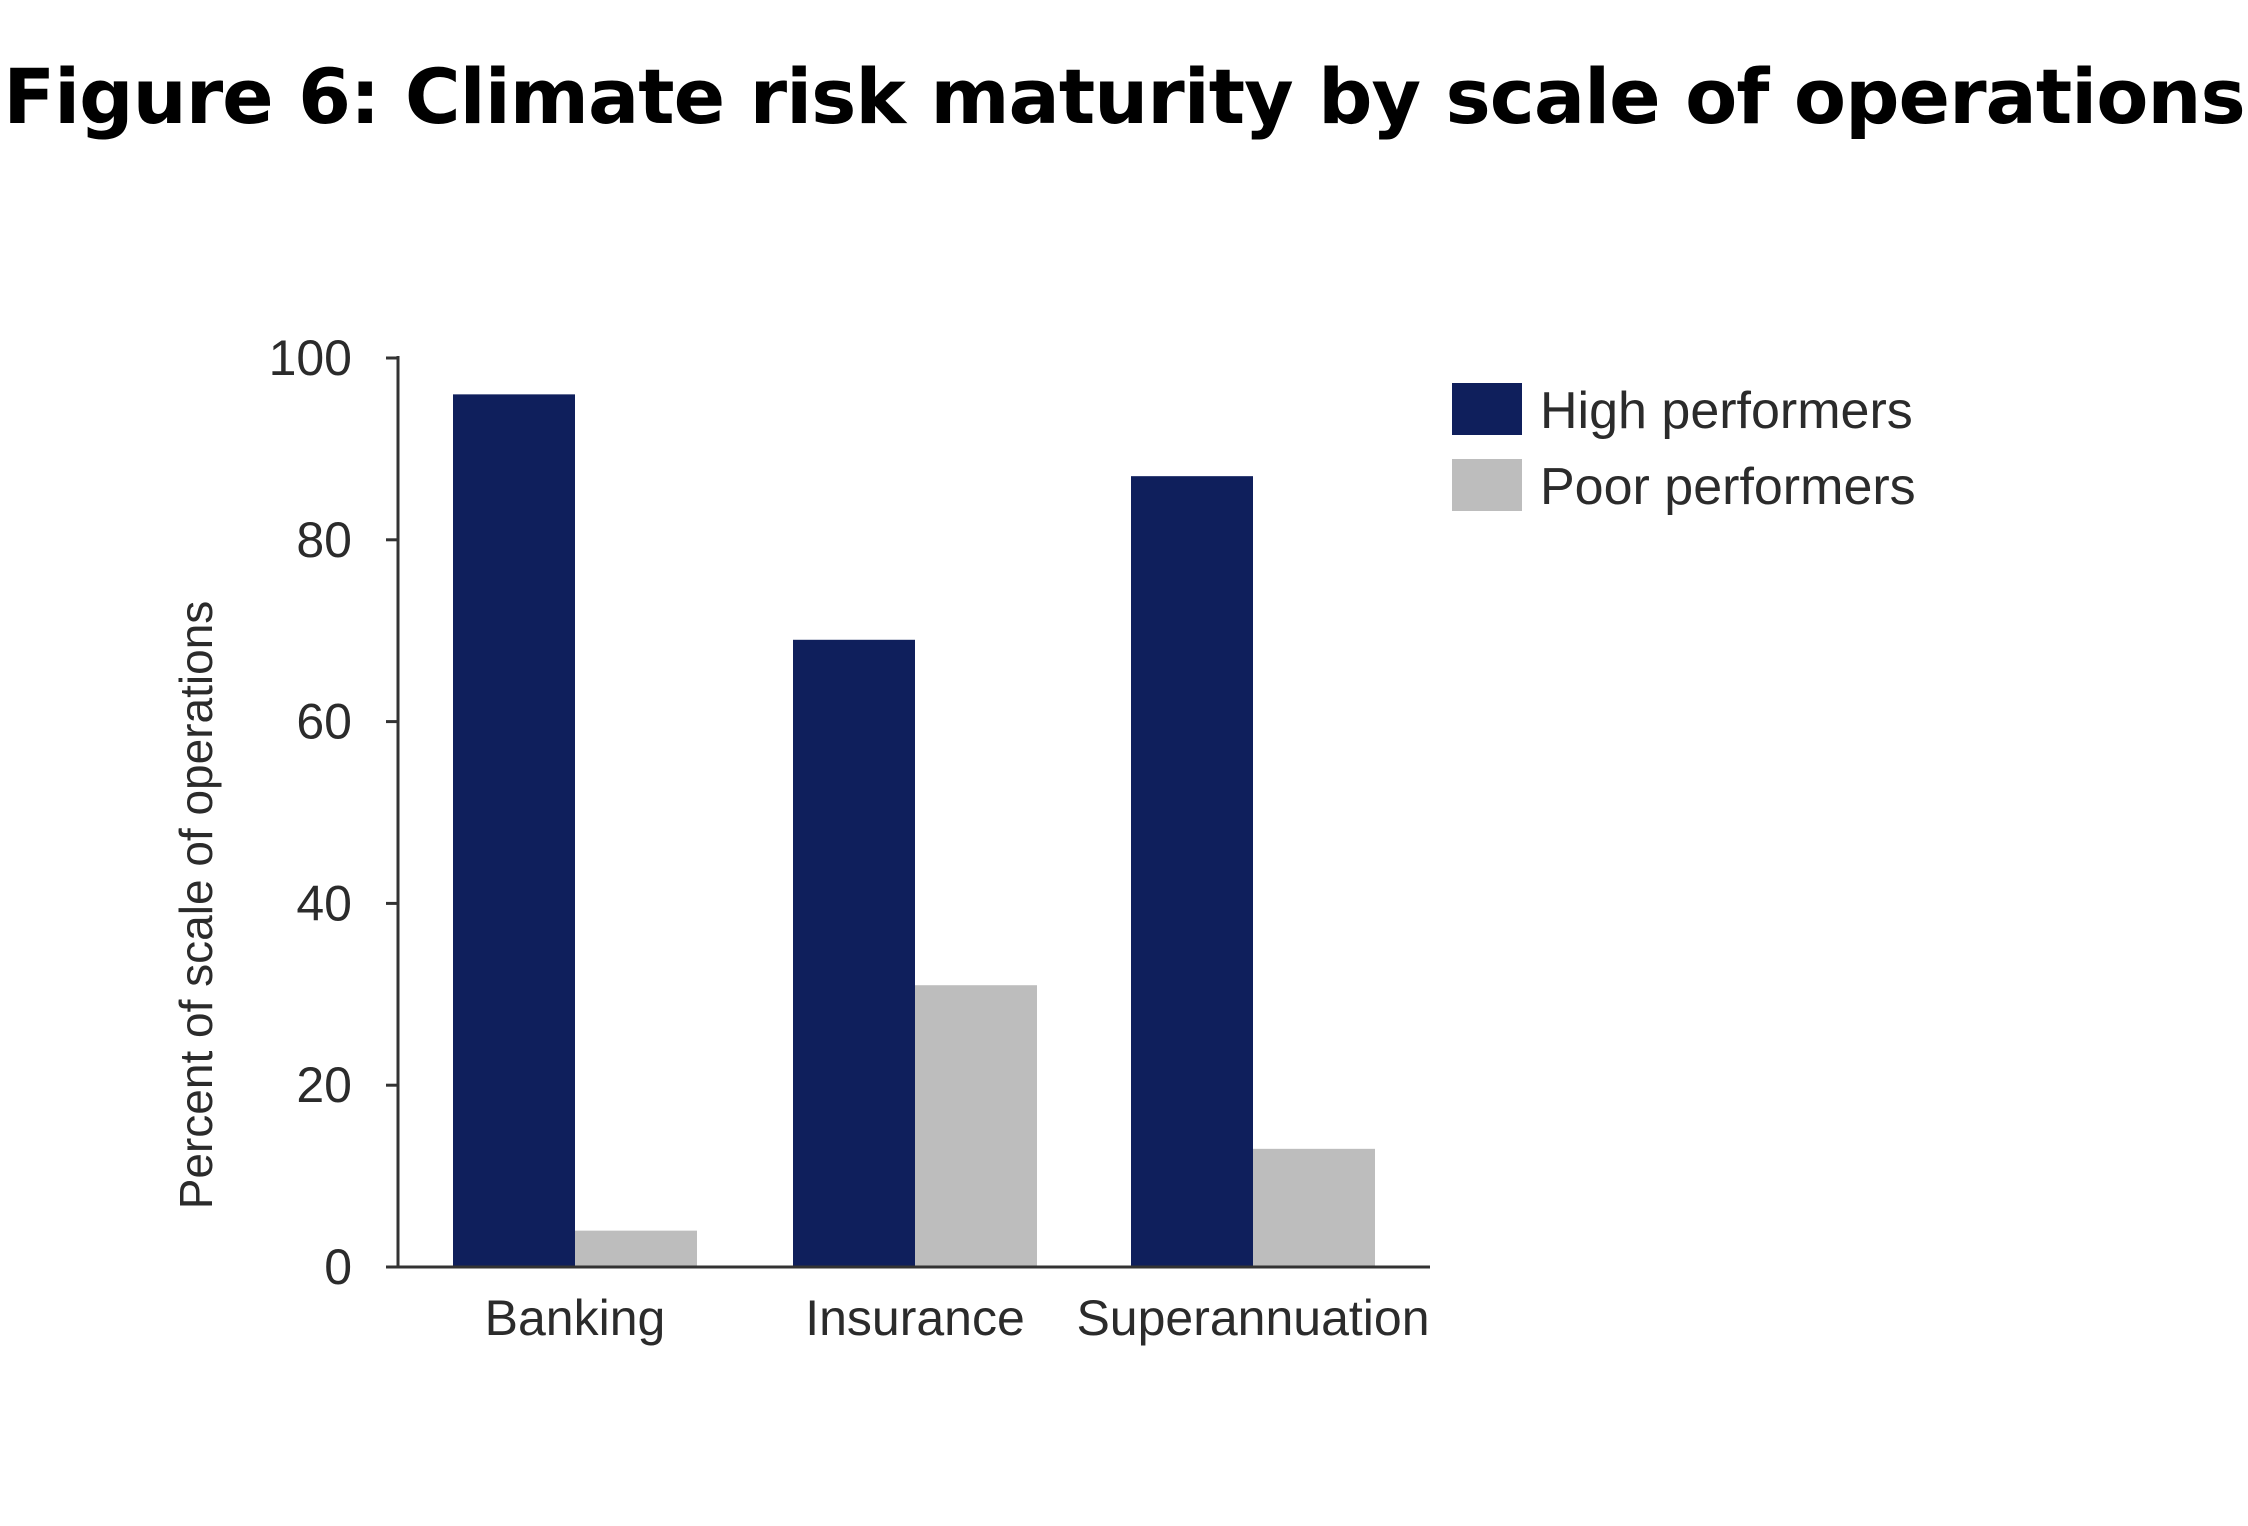 Image resolution: width=2248 pixels, height=1526 pixels. Describe the element at coordinates (1314, 1207) in the screenshot. I see `bar-poor-performers-superannuation` at that location.